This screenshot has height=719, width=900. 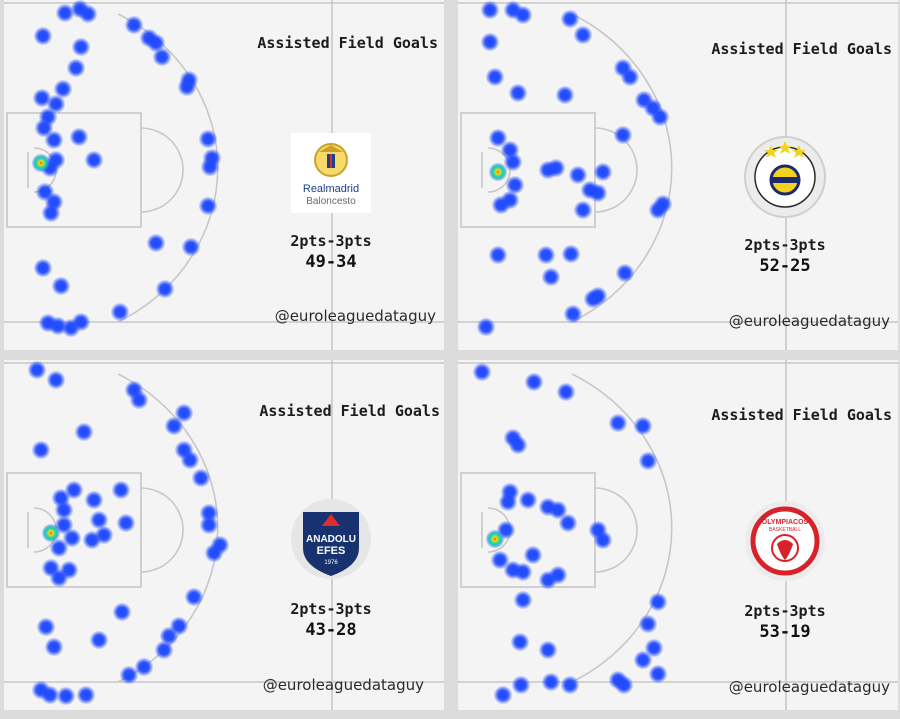 What do you see at coordinates (785, 541) in the screenshot?
I see `olympiacos-logo: OLYMPIACOS BASKETBALL` at bounding box center [785, 541].